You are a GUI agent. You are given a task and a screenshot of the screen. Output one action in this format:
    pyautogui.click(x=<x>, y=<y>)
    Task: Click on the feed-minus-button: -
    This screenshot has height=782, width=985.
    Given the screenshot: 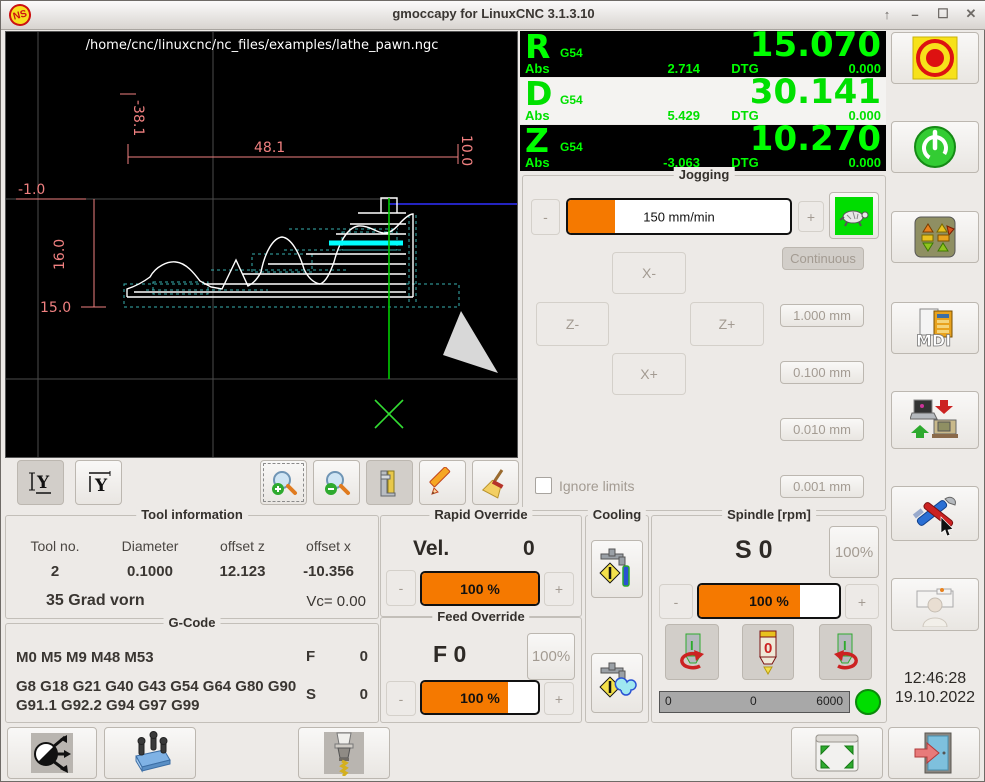 What is the action you would take?
    pyautogui.click(x=401, y=698)
    